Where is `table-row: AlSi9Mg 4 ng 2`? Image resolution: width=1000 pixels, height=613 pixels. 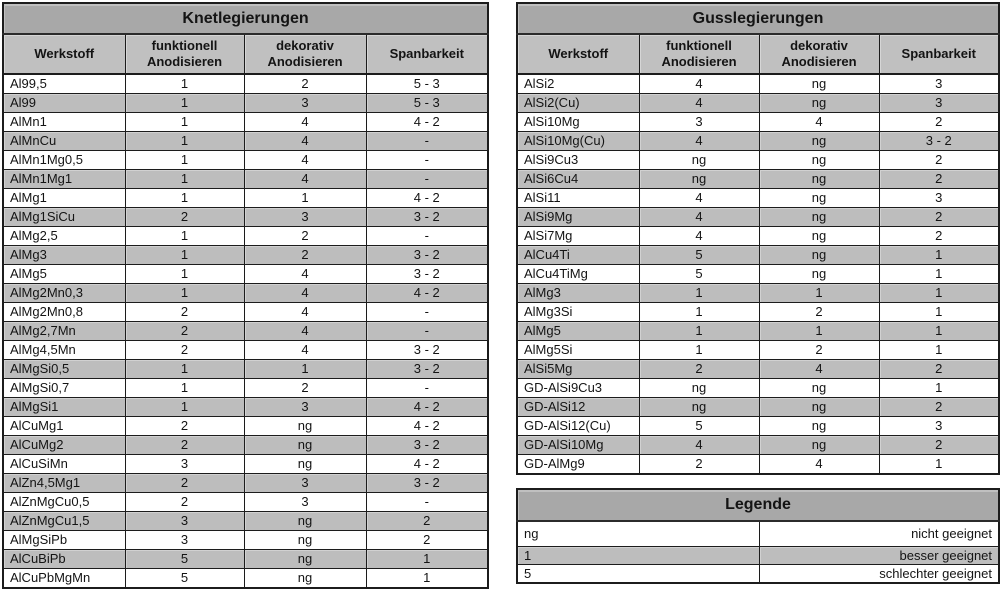 table-row: AlSi9Mg 4 ng 2 is located at coordinates (758, 217).